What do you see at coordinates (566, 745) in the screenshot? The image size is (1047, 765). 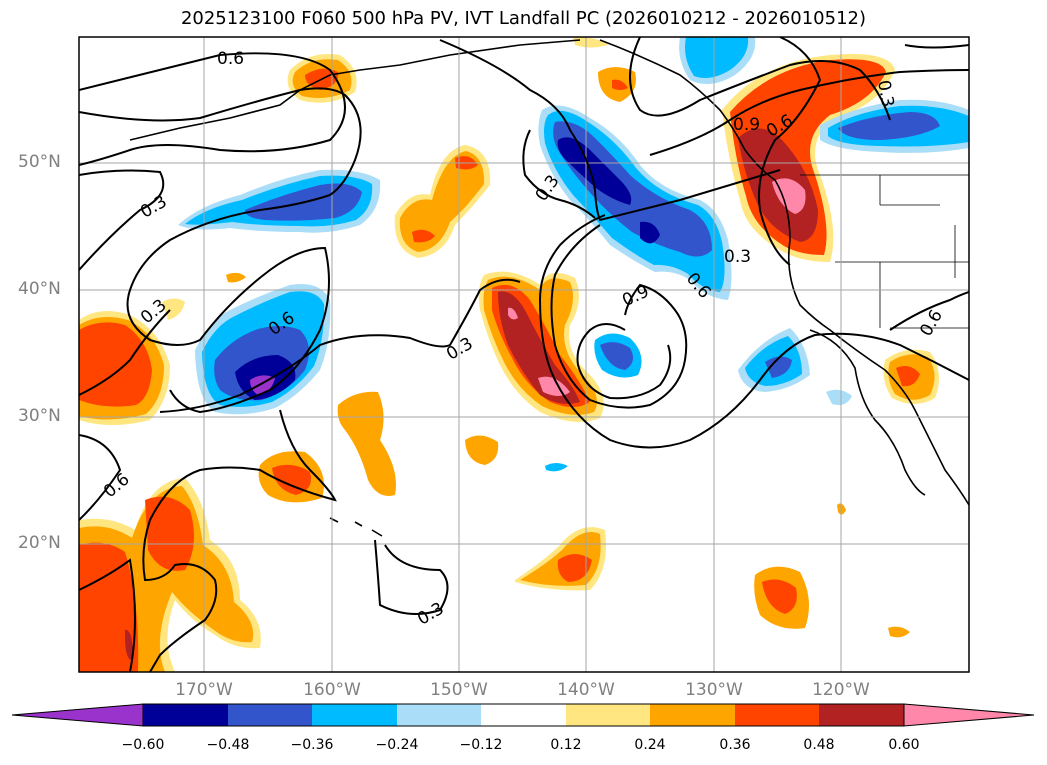 I see `colorbar-tick-label: 0.12` at bounding box center [566, 745].